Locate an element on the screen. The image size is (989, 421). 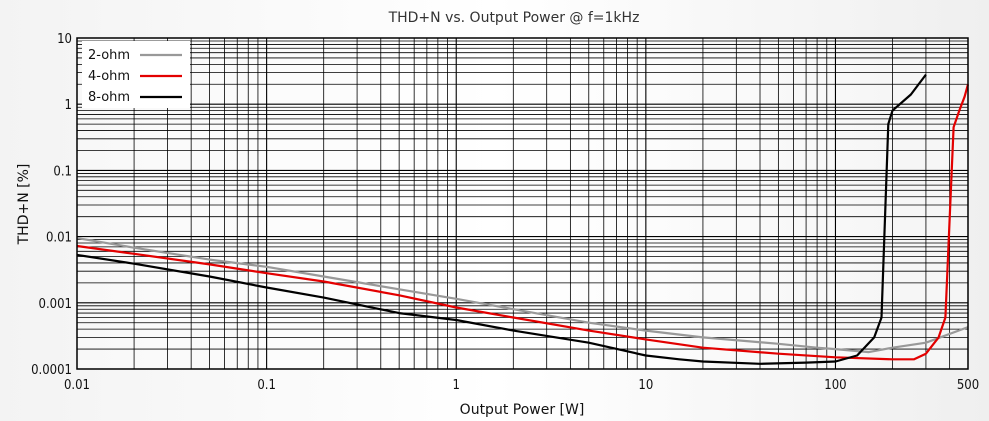
legend: 2-ohm 4-ohm 8-ohm is located at coordinates (136, 74).